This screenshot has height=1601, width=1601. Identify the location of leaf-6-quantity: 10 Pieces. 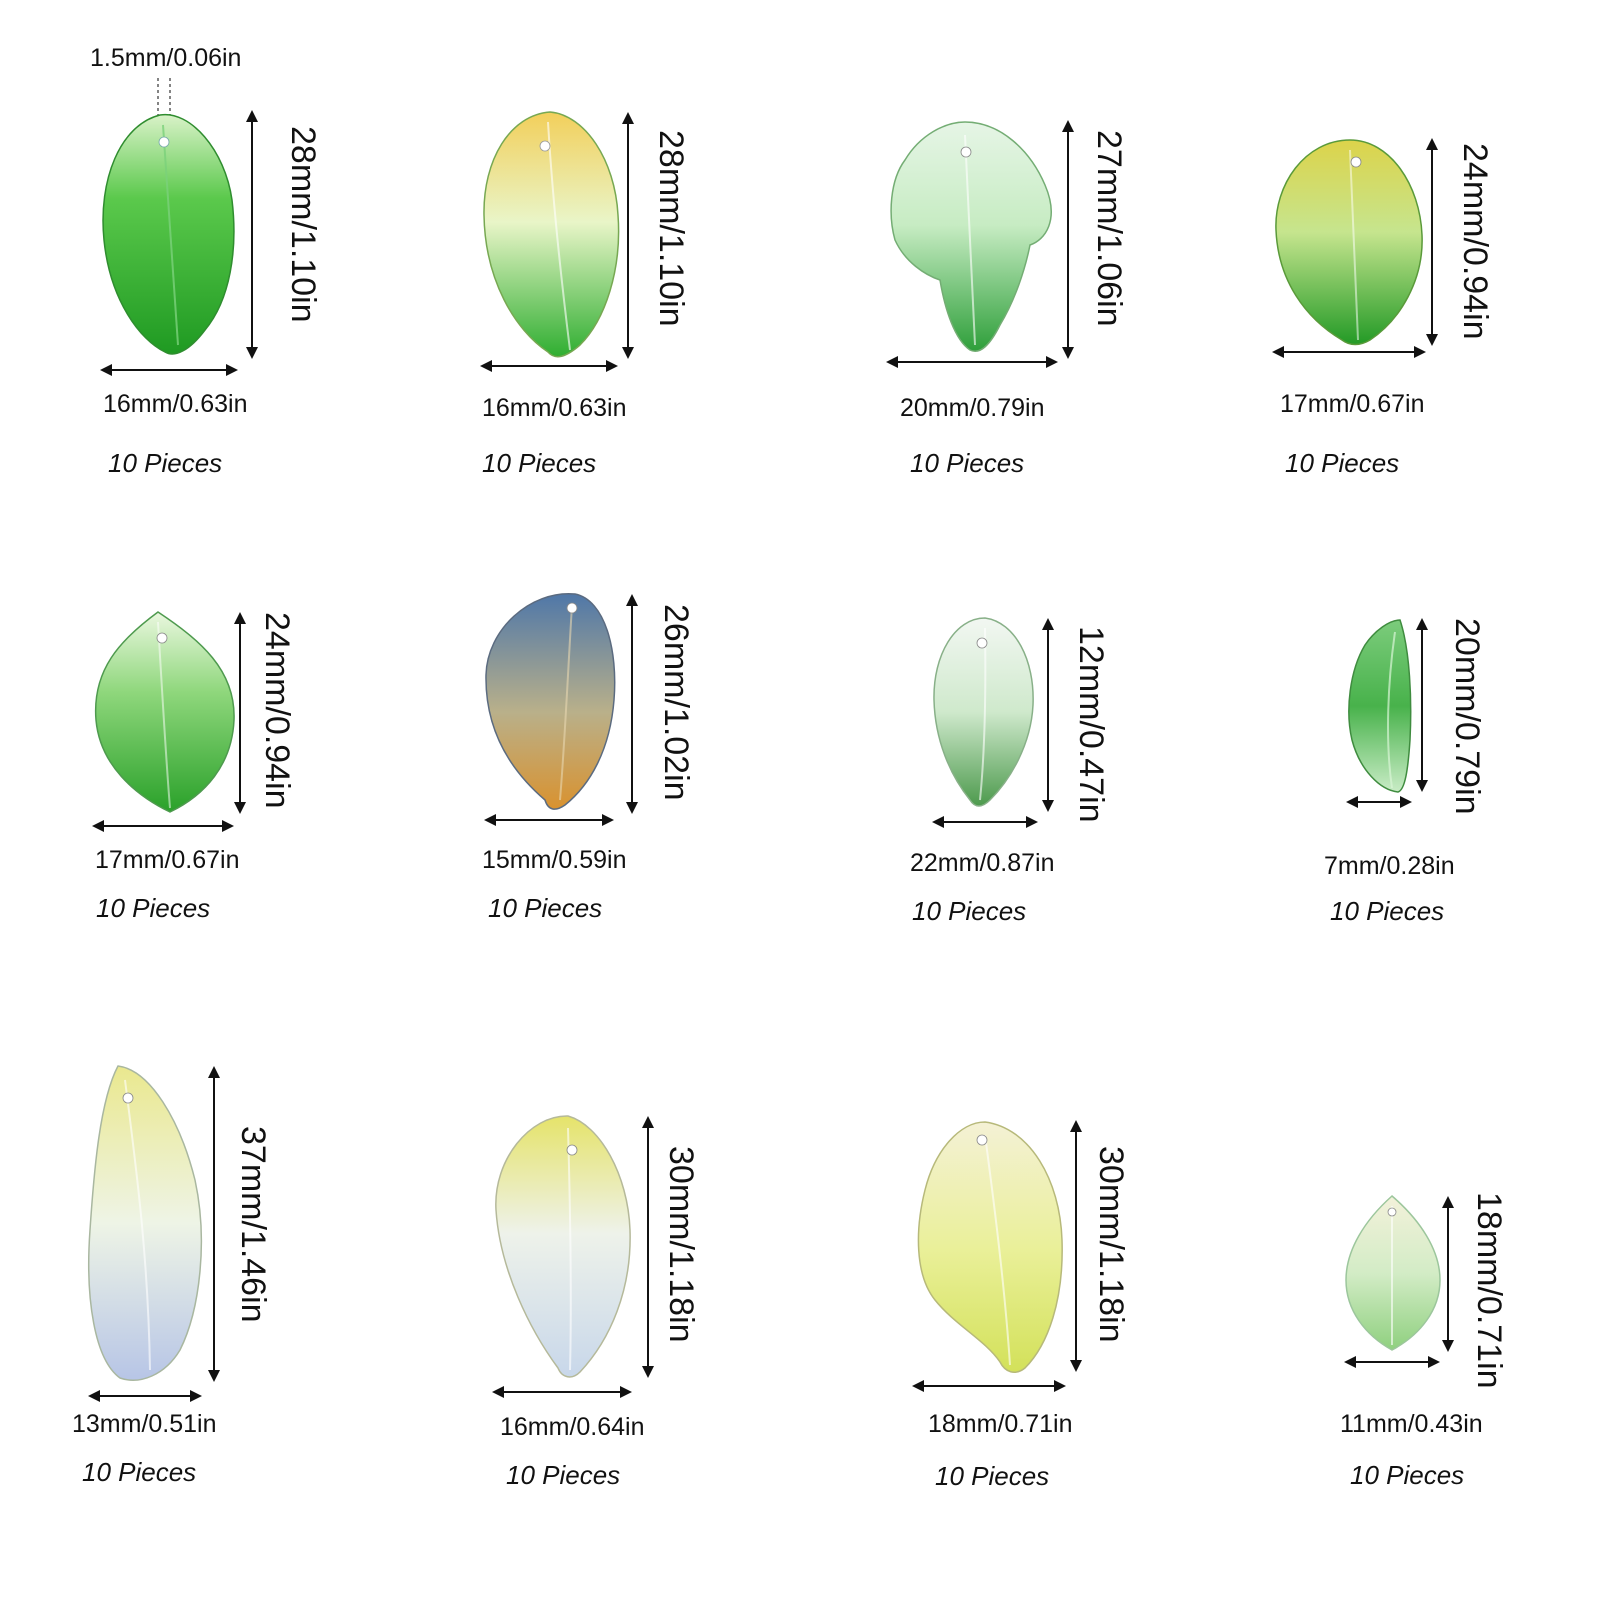
(545, 908).